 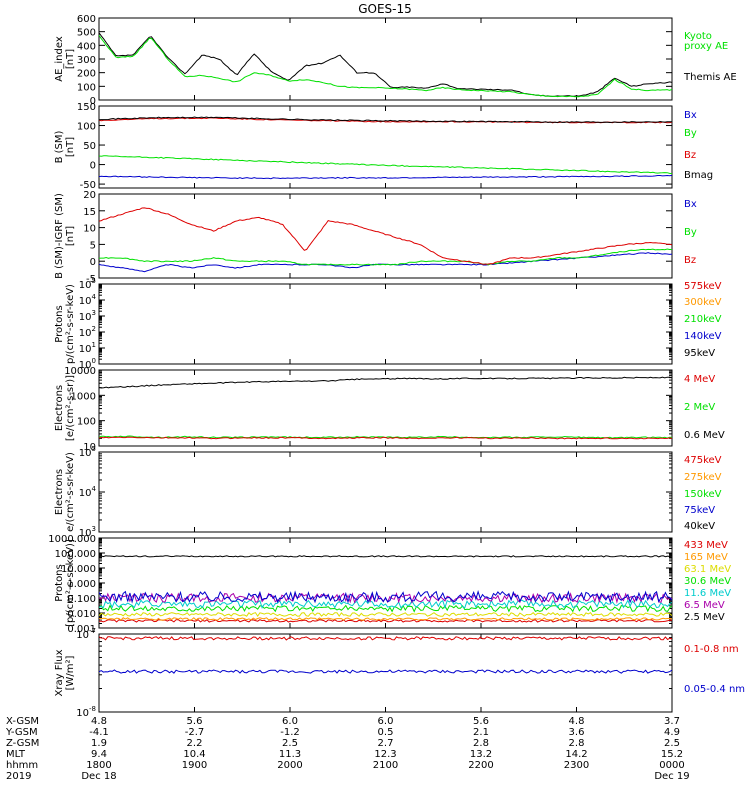 I want to click on legend-entry: 30.6 MeV, so click(x=707, y=581).